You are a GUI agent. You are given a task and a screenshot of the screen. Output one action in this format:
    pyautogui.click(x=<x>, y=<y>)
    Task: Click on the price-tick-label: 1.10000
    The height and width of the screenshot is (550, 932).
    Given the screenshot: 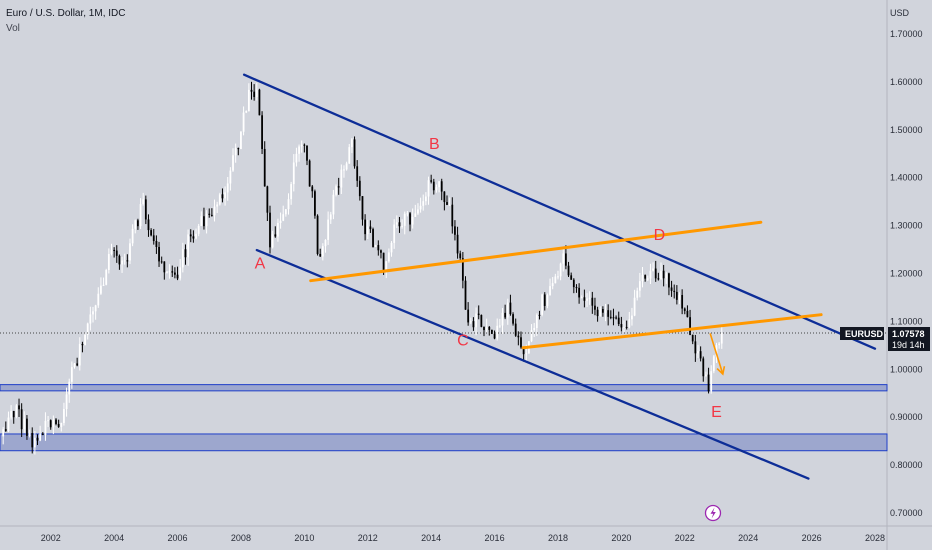 What is the action you would take?
    pyautogui.click(x=906, y=321)
    